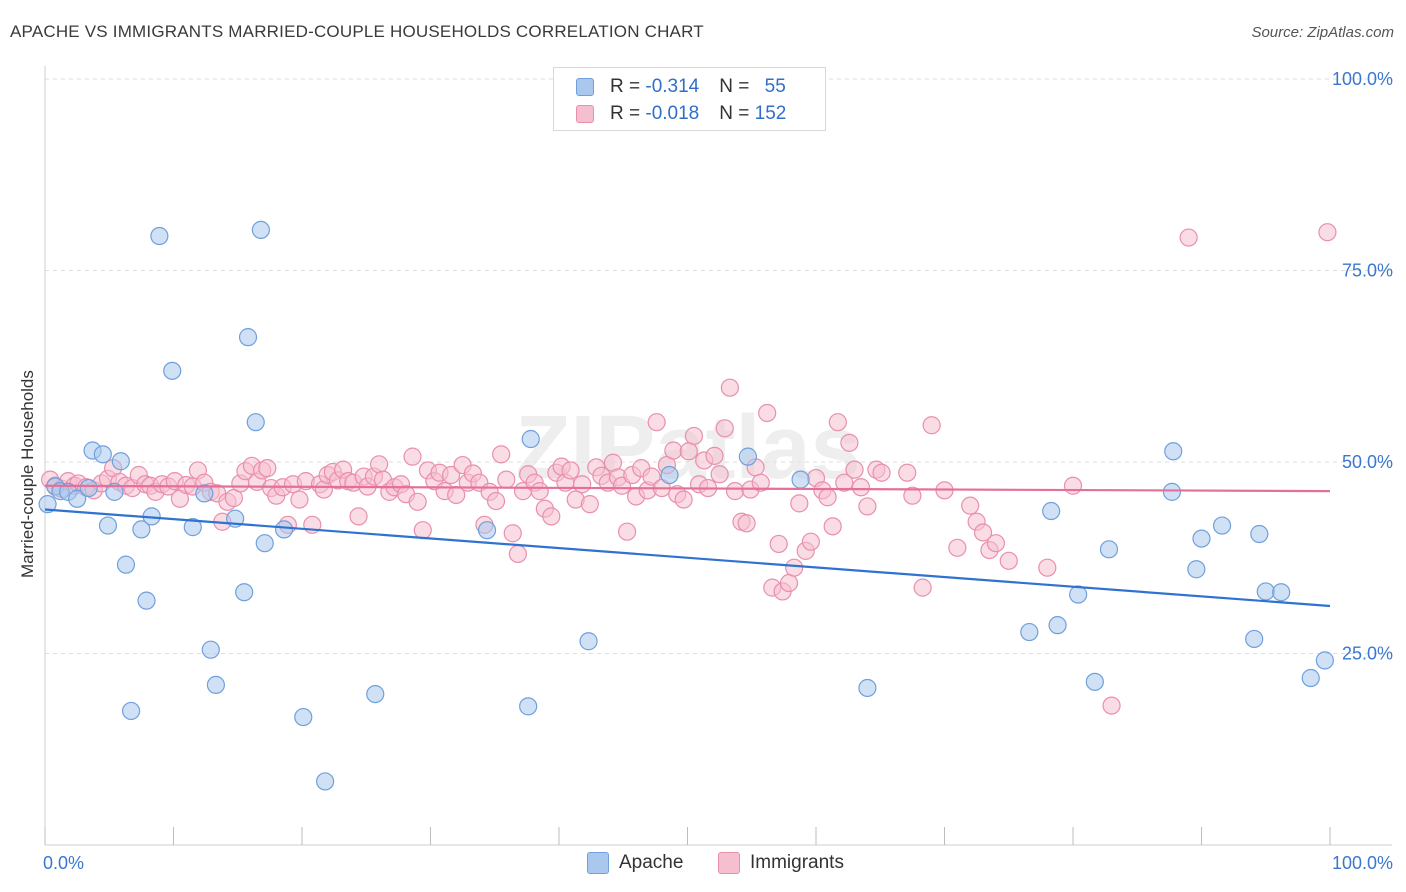 Image resolution: width=1406 pixels, height=892 pixels. Describe the element at coordinates (27, 474) in the screenshot. I see `y-axis-label: Married-couple Households` at that location.